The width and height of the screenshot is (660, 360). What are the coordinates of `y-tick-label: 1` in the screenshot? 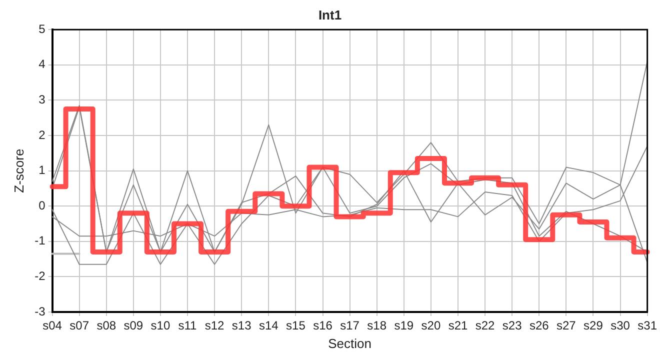 It's located at (42, 170).